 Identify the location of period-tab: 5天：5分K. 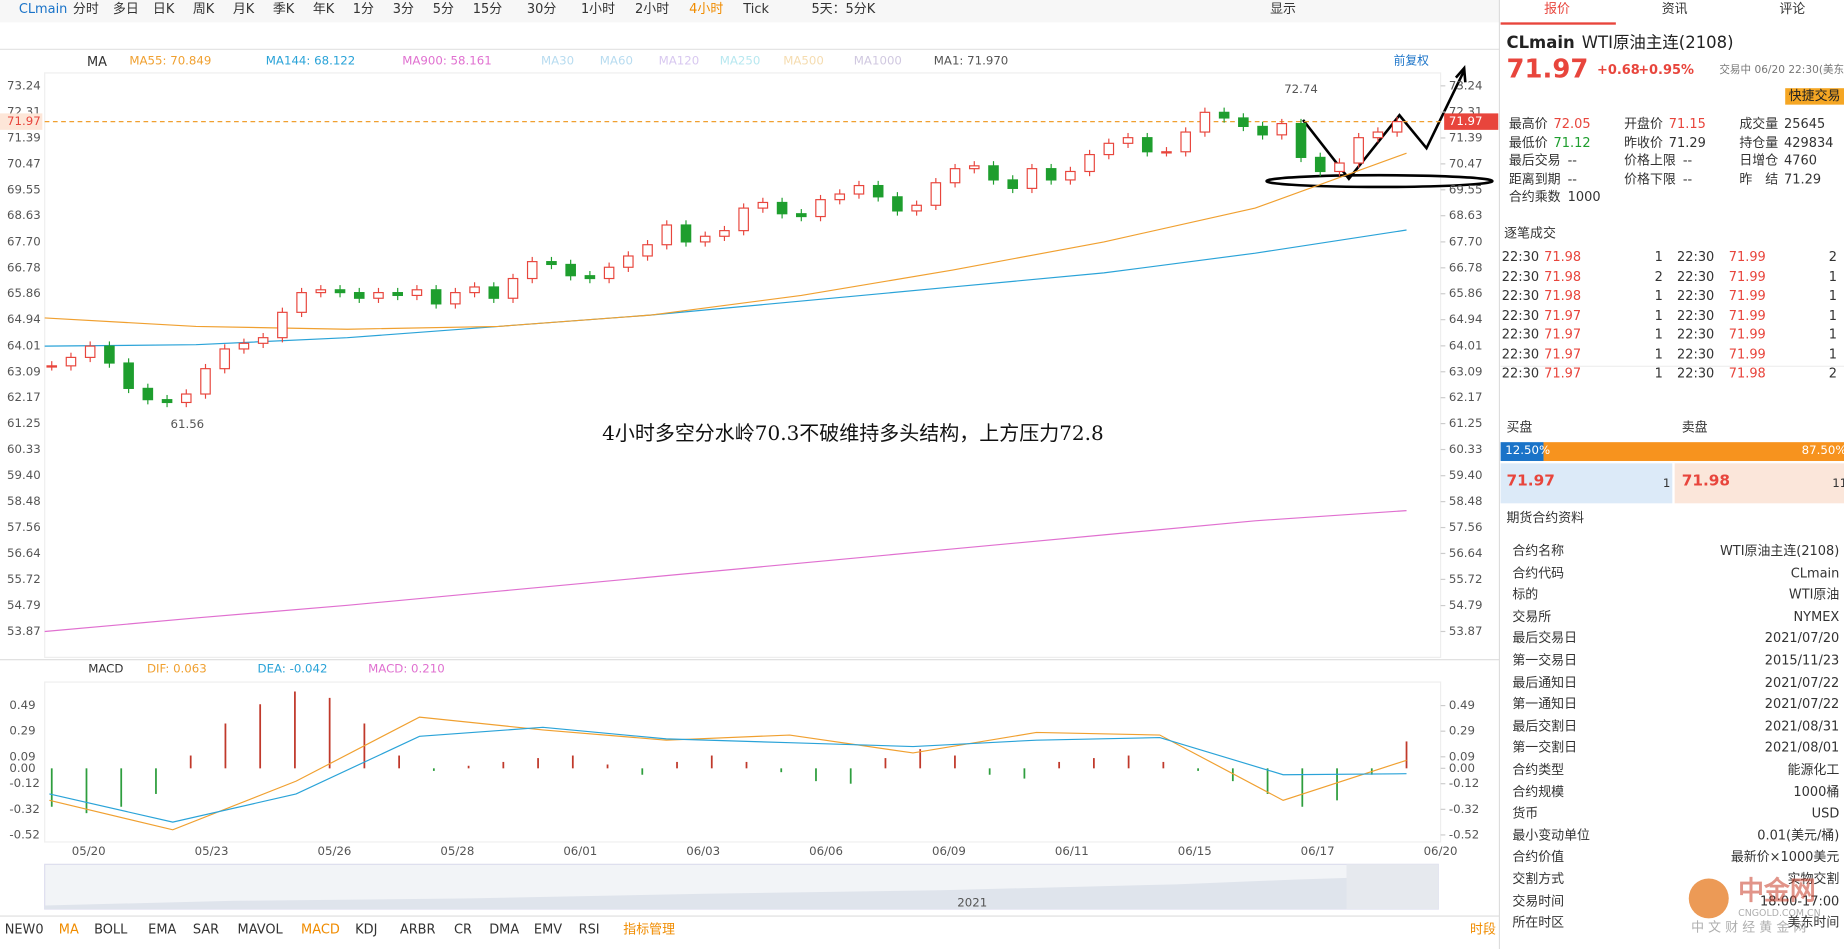
(843, 9).